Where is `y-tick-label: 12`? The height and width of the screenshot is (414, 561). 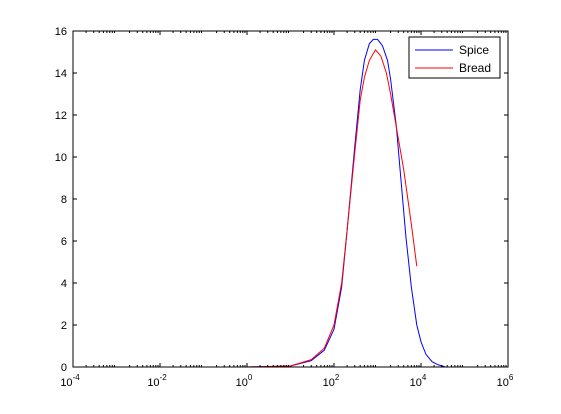
y-tick-label: 12 is located at coordinates (61, 116).